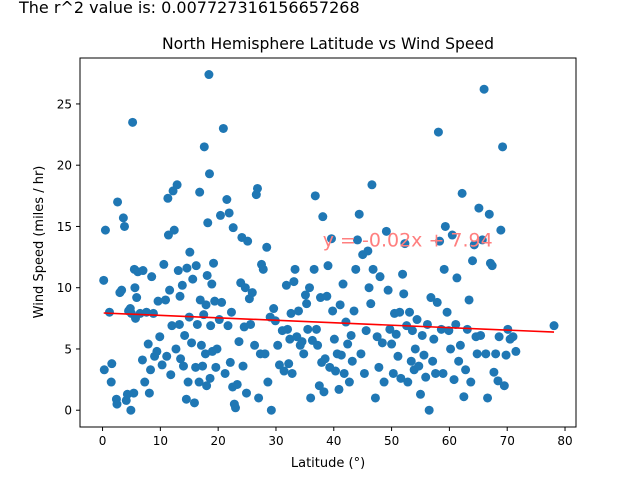 This screenshot has height=480, width=640. Describe the element at coordinates (275, 441) in the screenshot. I see `x-tick-label: 30` at that location.